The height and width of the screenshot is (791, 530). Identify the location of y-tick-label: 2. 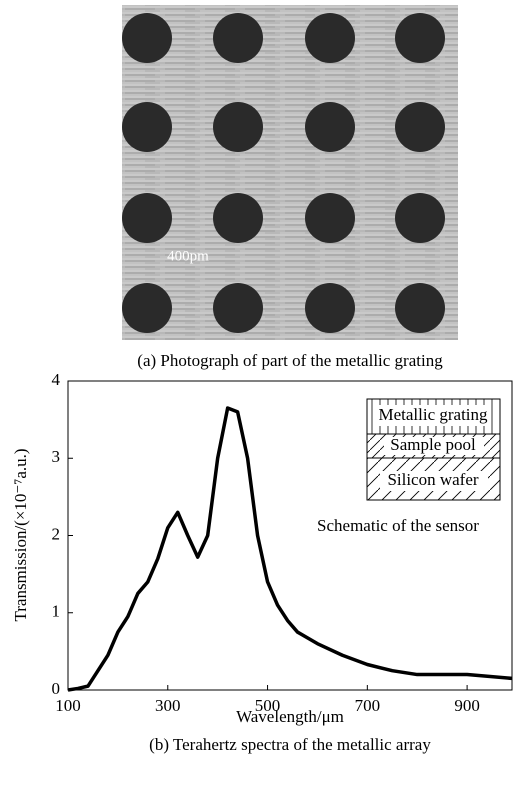
(56, 533).